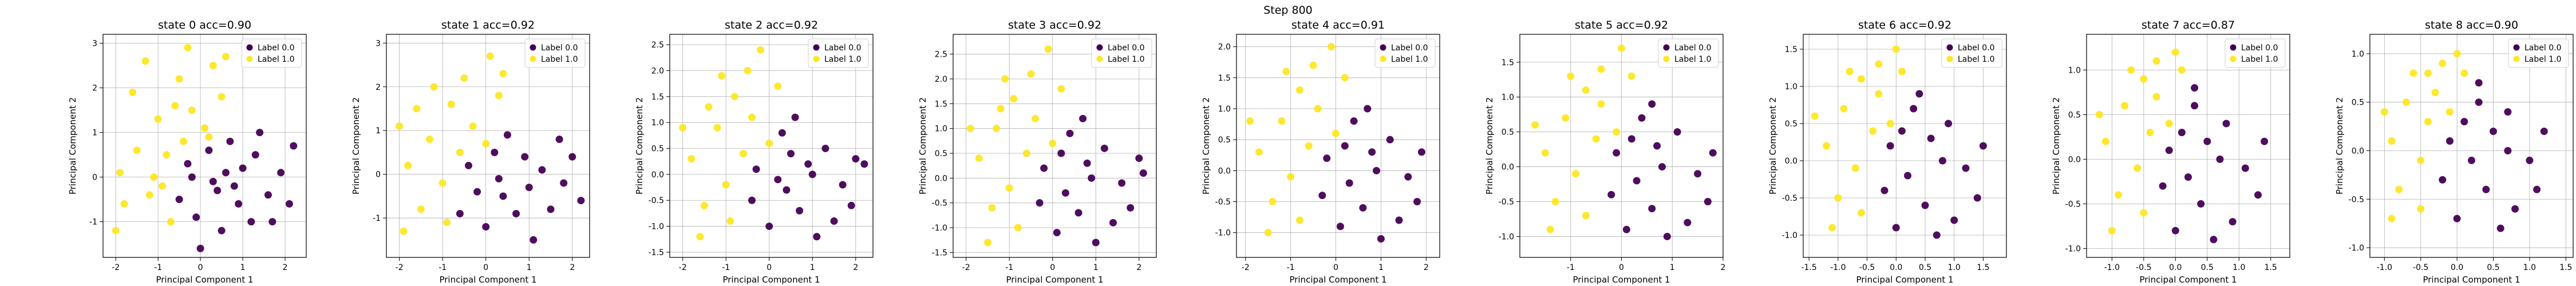 This screenshot has height=286, width=2576. Describe the element at coordinates (1904, 25) in the screenshot. I see `panel-title: state 6 acc=0.92` at that location.